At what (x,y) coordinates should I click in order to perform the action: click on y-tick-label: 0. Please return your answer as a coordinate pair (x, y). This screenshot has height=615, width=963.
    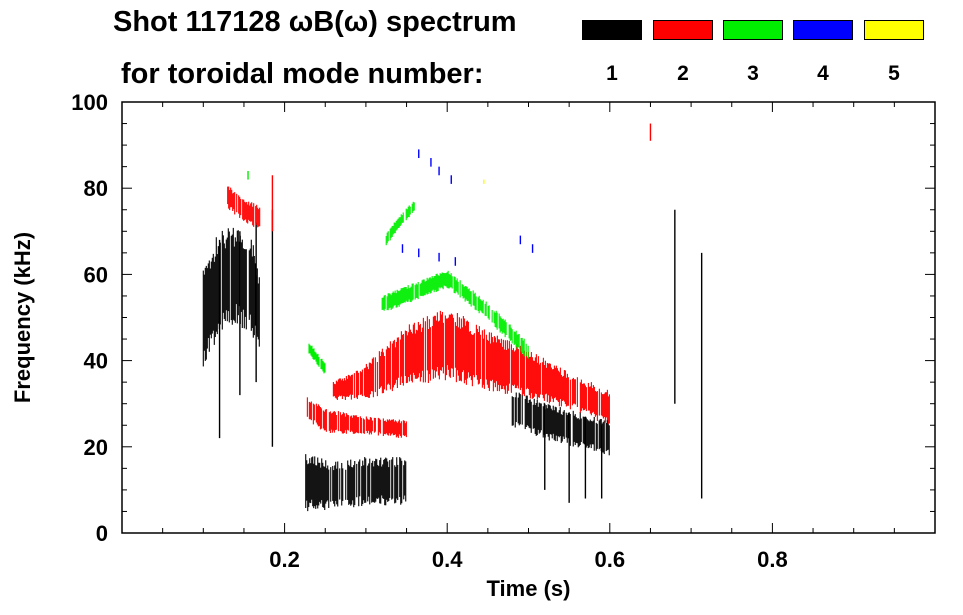
    Looking at the image, I should click on (102, 533).